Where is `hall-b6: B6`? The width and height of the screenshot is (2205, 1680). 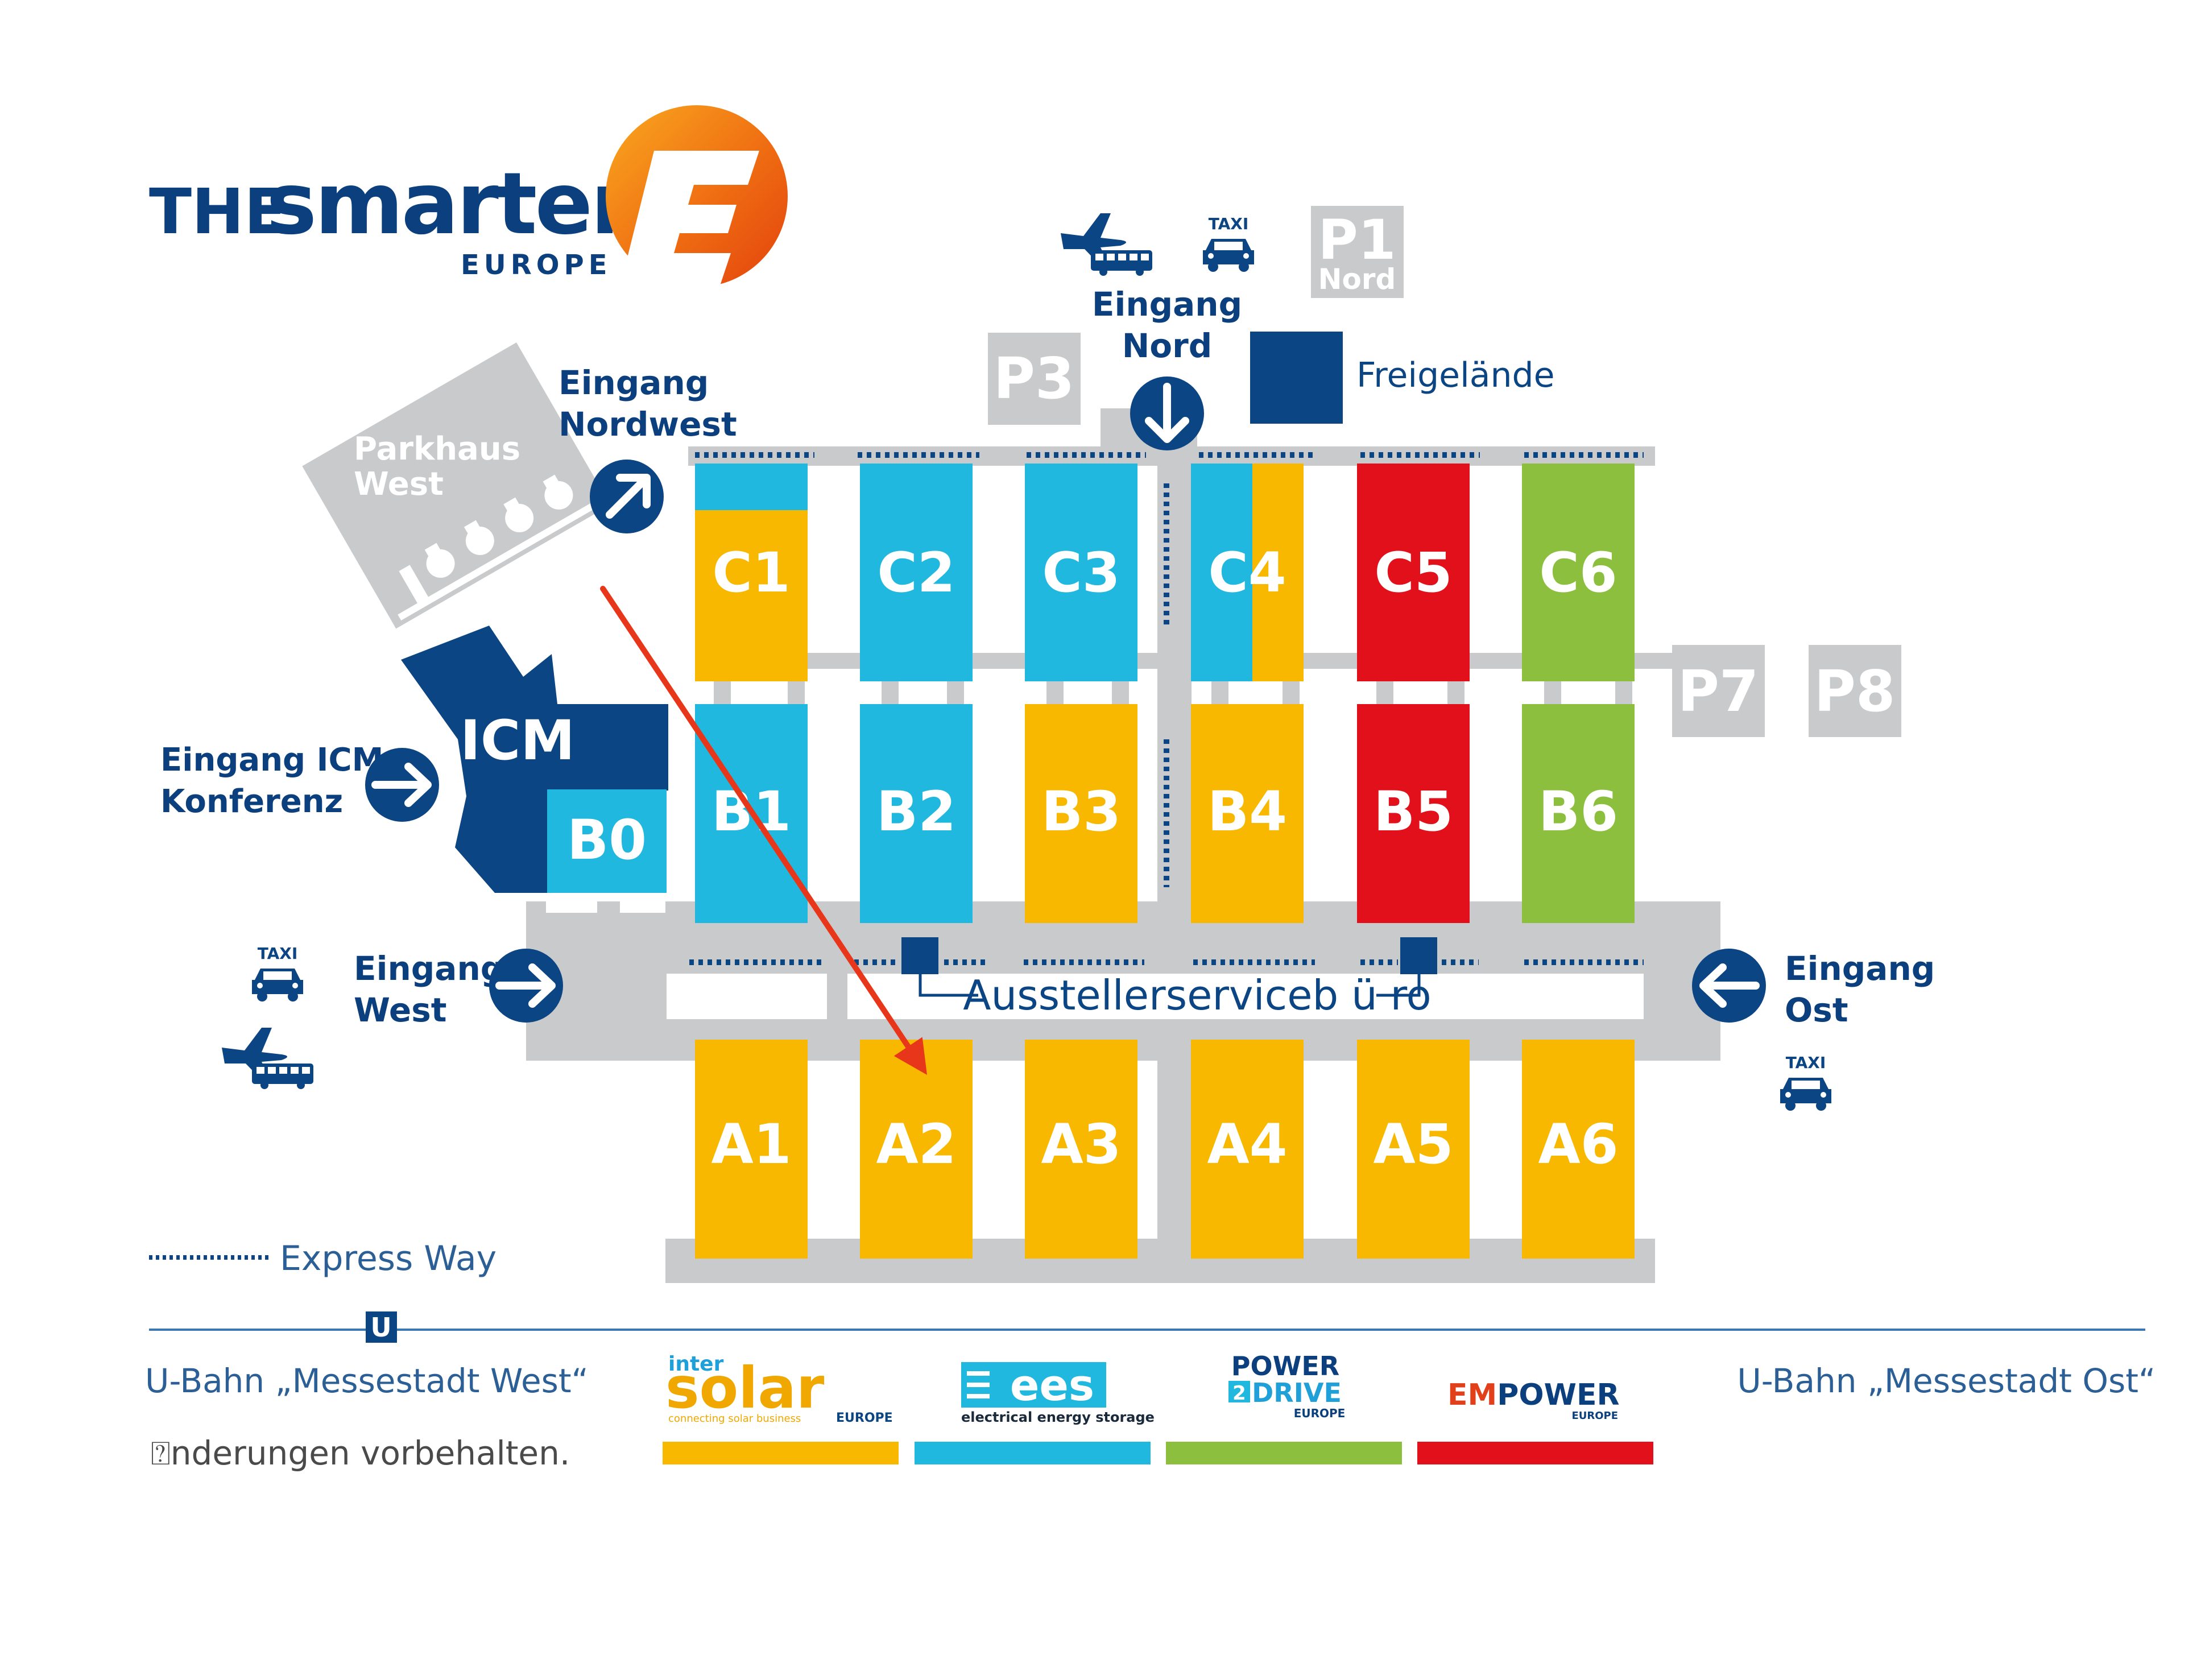
hall-b6: B6 is located at coordinates (1578, 813).